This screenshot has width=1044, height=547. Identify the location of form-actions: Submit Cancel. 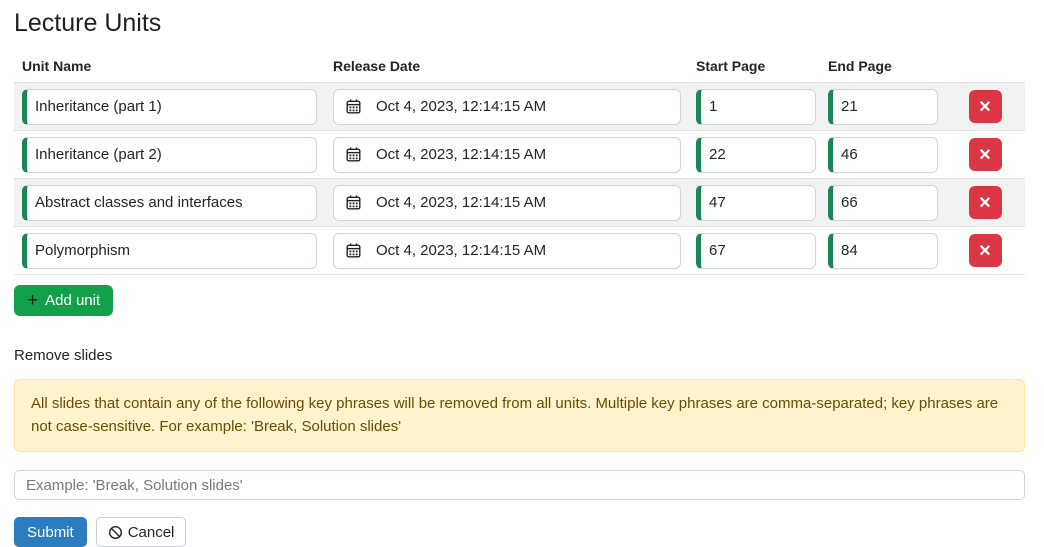
(519, 532).